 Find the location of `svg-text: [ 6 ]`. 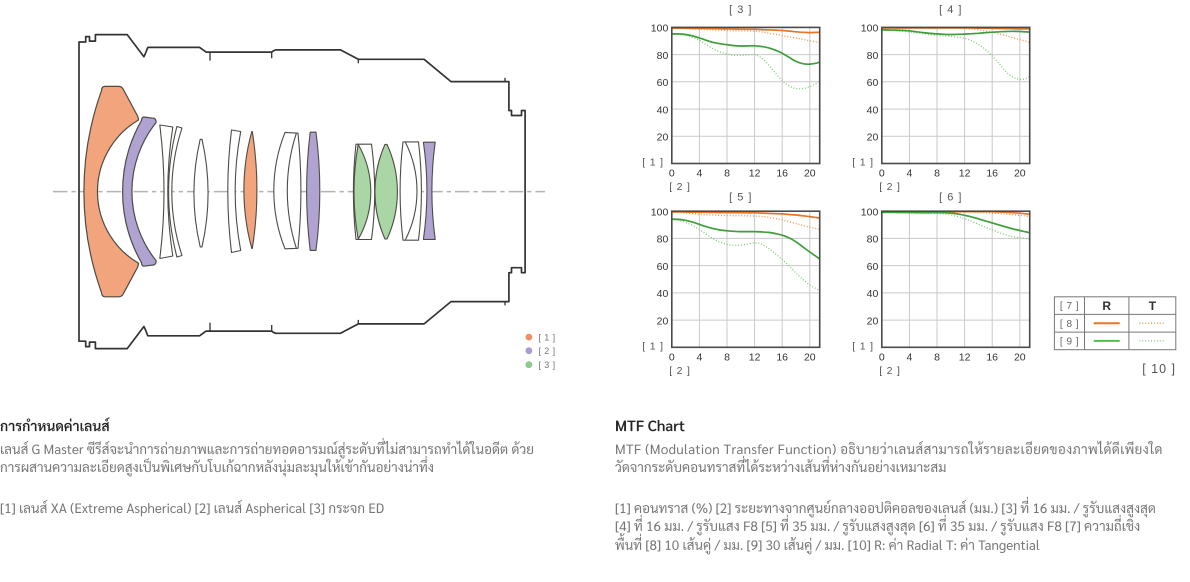

svg-text: [ 6 ] is located at coordinates (950, 198).